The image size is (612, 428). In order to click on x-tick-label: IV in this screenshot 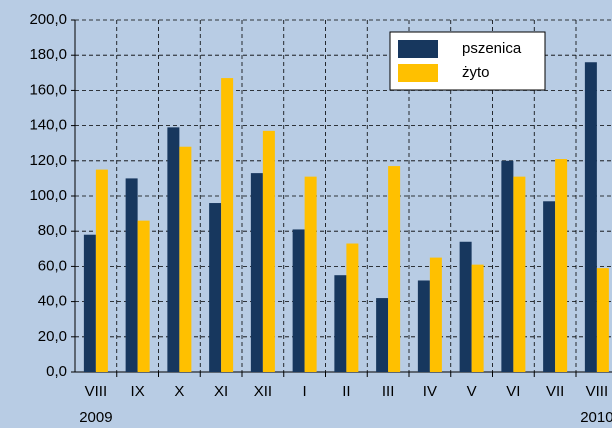, I will do `click(430, 391)`.